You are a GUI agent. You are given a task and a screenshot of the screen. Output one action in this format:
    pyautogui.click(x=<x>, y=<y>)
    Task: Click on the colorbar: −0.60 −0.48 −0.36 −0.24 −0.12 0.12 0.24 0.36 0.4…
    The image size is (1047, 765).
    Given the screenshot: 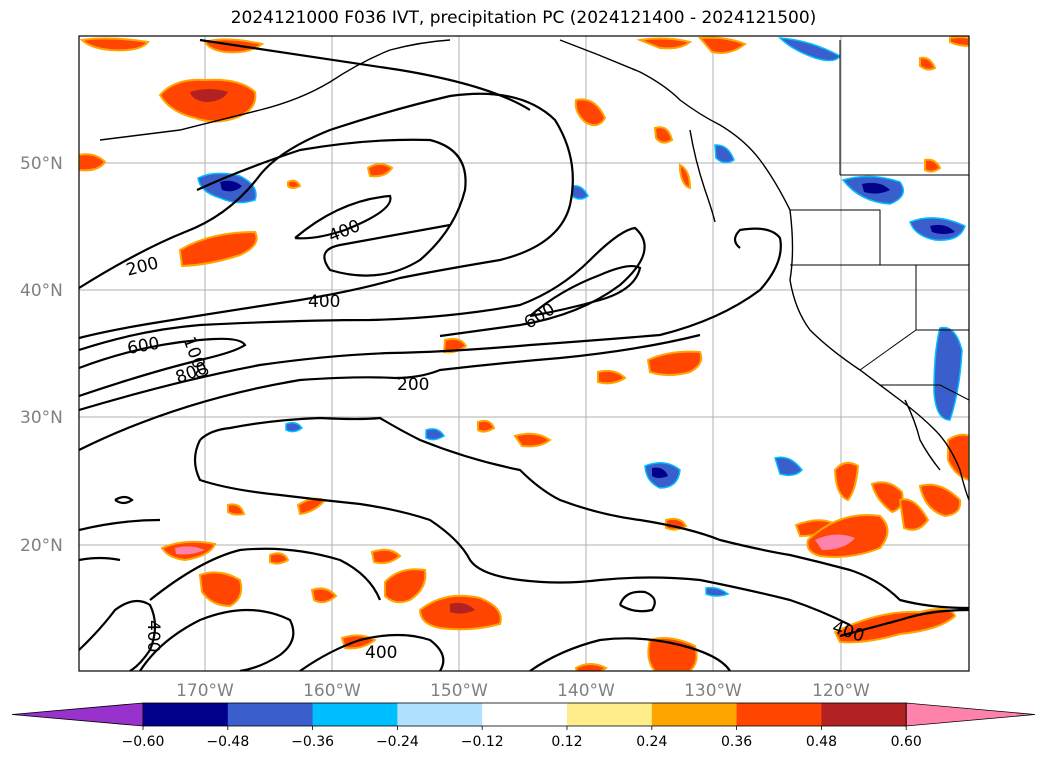 What is the action you would take?
    pyautogui.click(x=523, y=726)
    